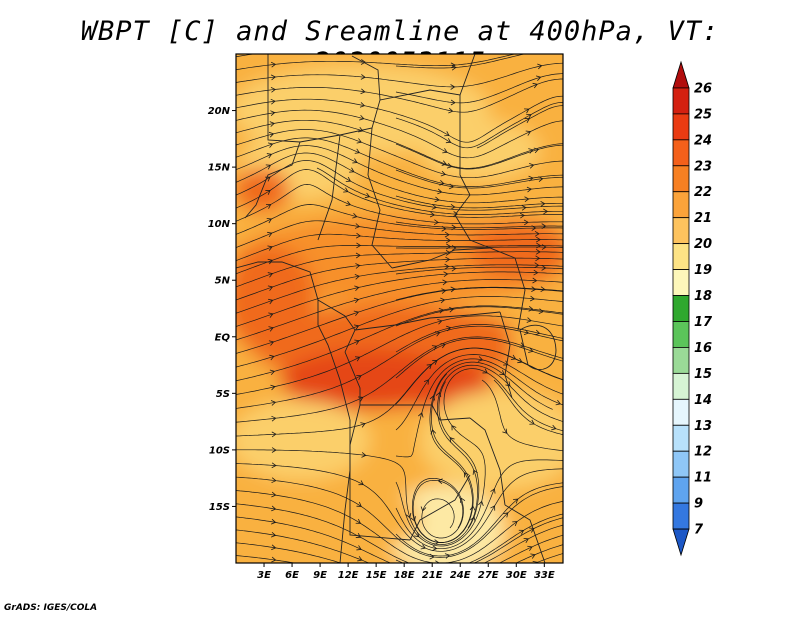  Describe the element at coordinates (703, 140) in the screenshot. I see `colorbar-label: 24` at that location.